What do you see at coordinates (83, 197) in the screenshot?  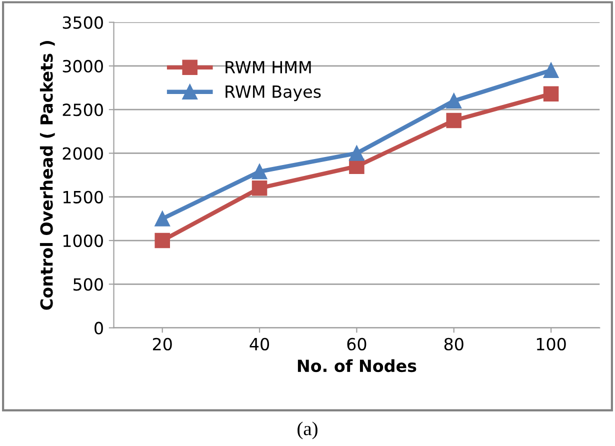 I see `y-tick-label: 1500` at bounding box center [83, 197].